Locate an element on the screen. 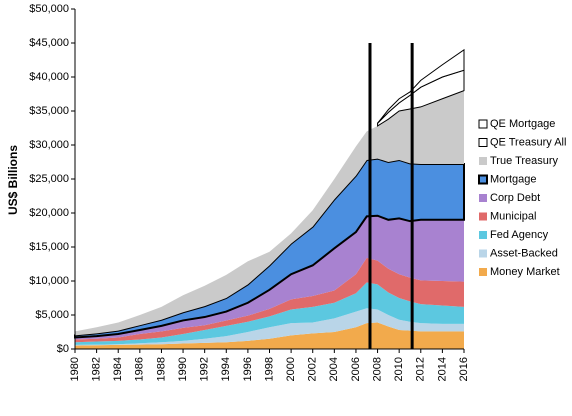 The image size is (572, 416). y-tick-label: $35,000 is located at coordinates (49, 111).